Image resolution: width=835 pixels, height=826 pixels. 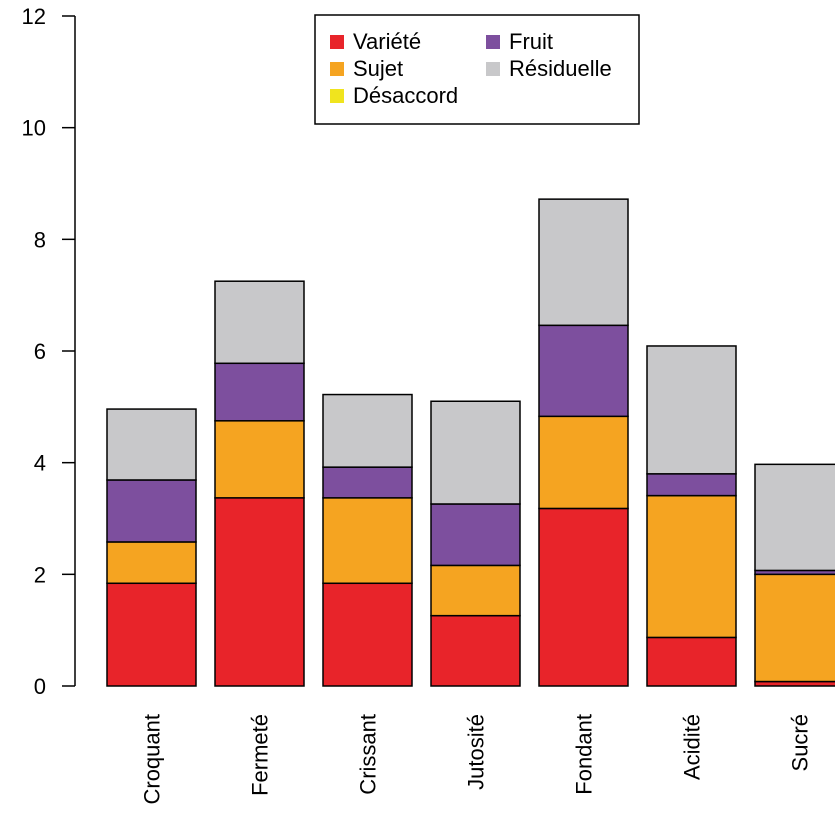 What do you see at coordinates (152, 759) in the screenshot?
I see `x-tick-label: Croquant` at bounding box center [152, 759].